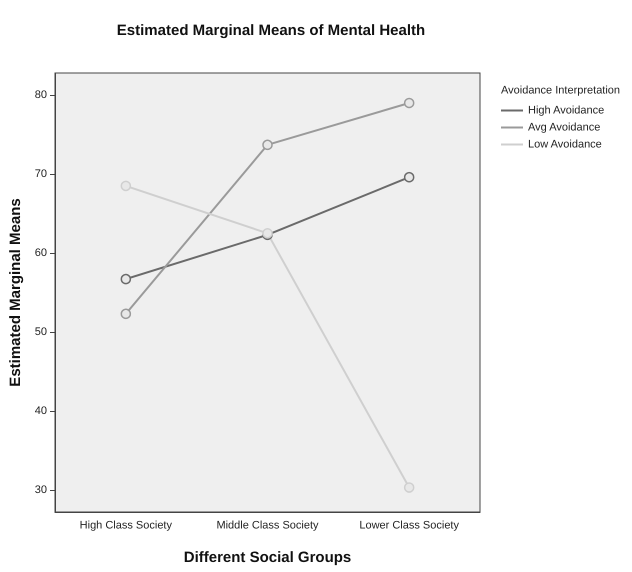  Describe the element at coordinates (40, 410) in the screenshot. I see `y-tick-label: 40` at that location.